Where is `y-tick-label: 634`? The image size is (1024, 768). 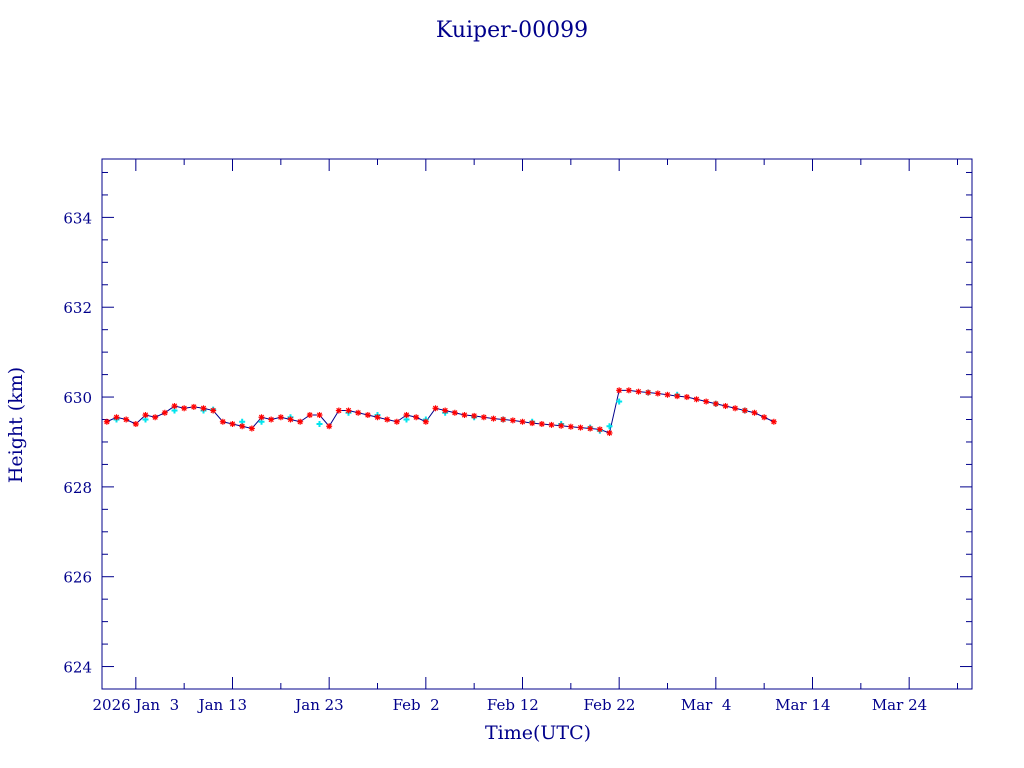 y-tick-label: 634 is located at coordinates (77, 218).